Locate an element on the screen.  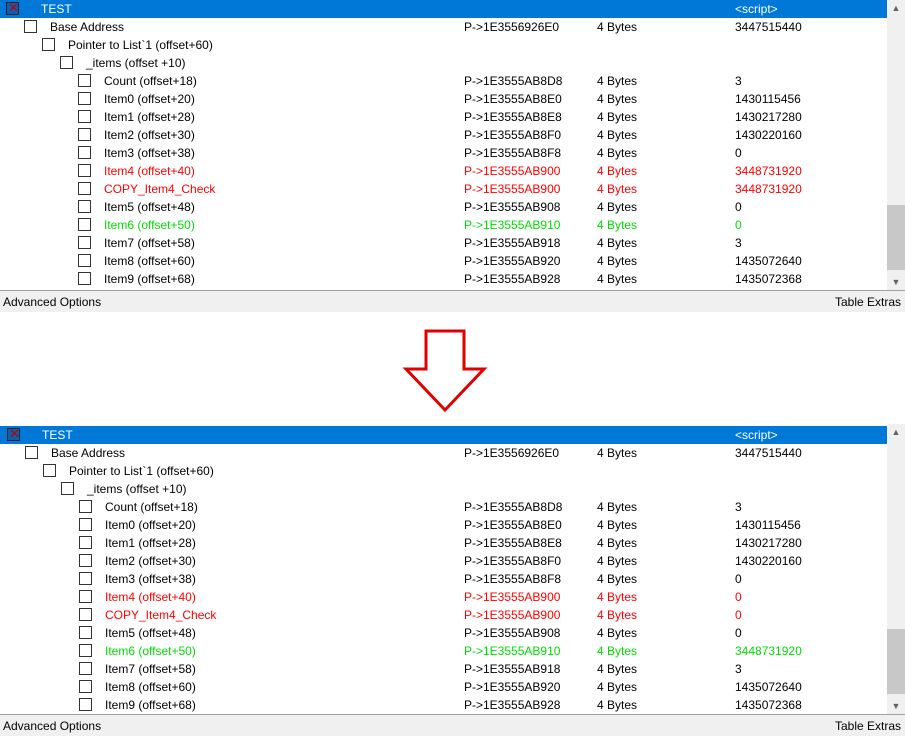
row-address: P->1E3555AB8E8 is located at coordinates (513, 117).